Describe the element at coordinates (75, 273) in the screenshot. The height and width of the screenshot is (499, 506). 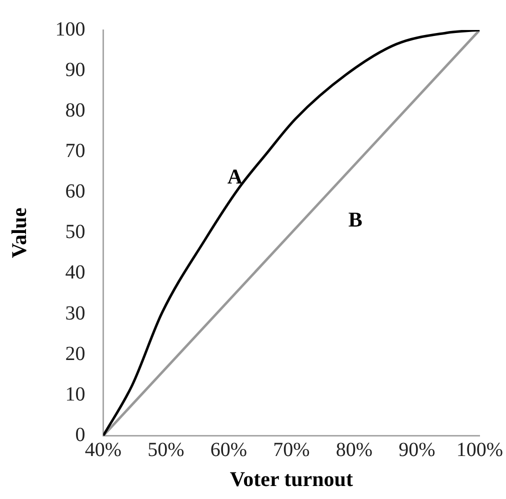
I see `y-tick-label: 40` at that location.